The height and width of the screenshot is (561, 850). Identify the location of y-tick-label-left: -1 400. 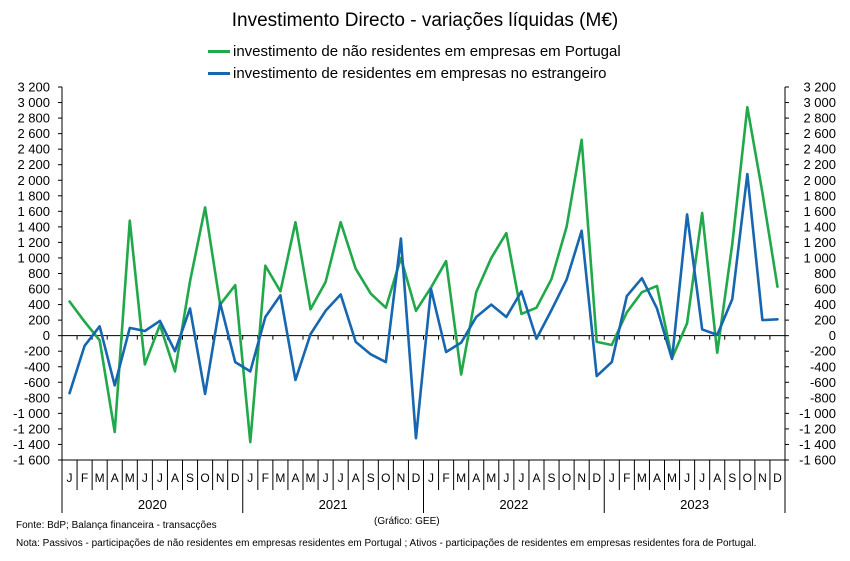
(31, 444).